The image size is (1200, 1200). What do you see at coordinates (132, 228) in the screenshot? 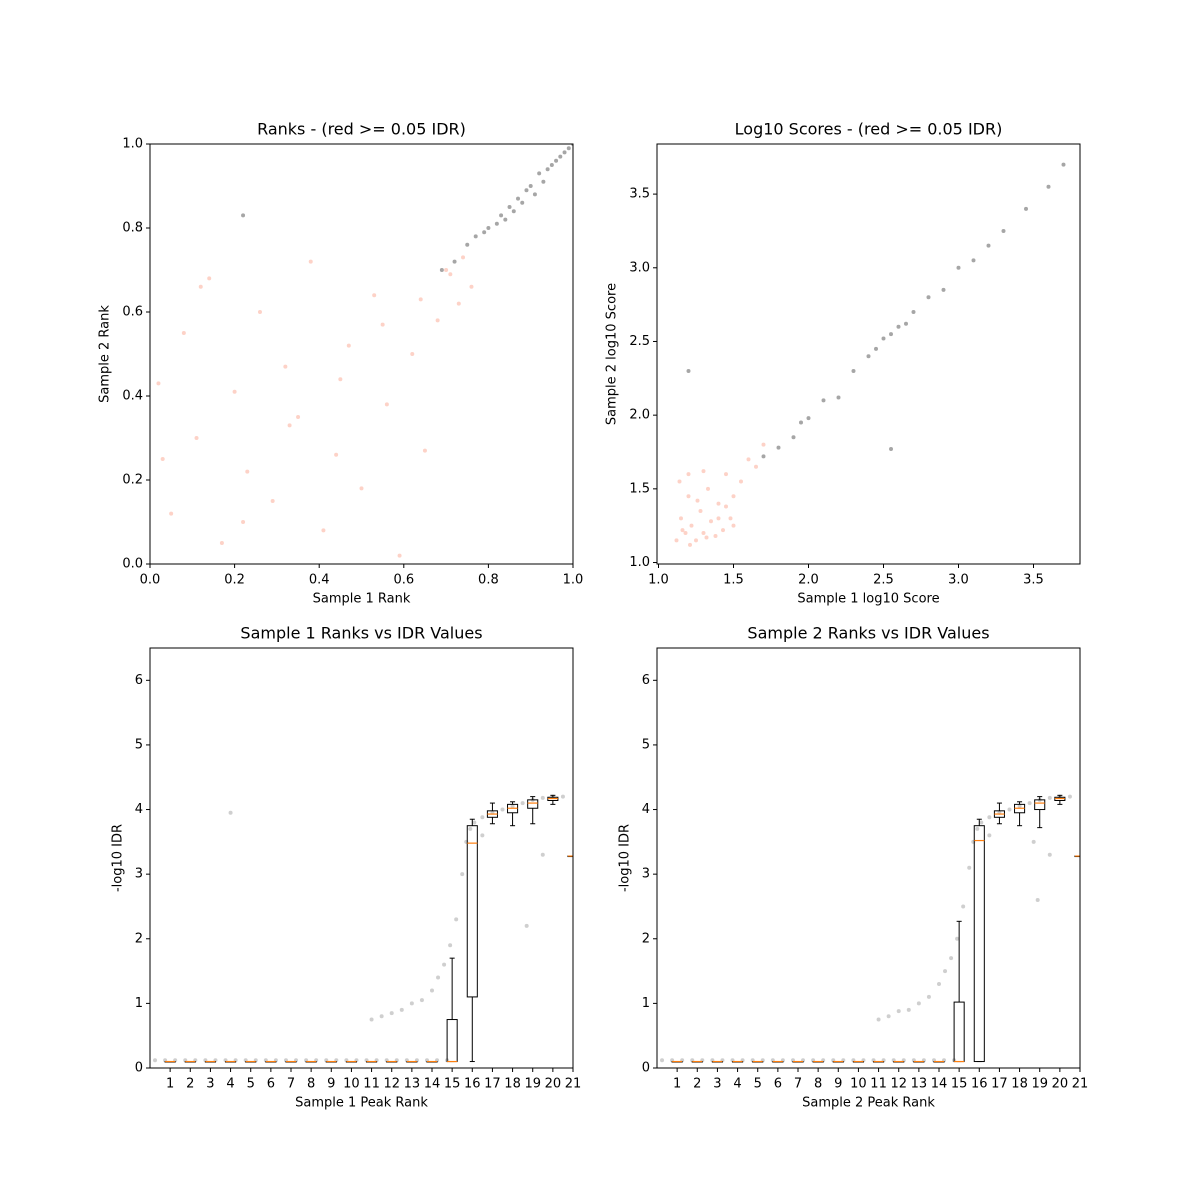
I see `y-tick-label: 0.8` at bounding box center [132, 228].